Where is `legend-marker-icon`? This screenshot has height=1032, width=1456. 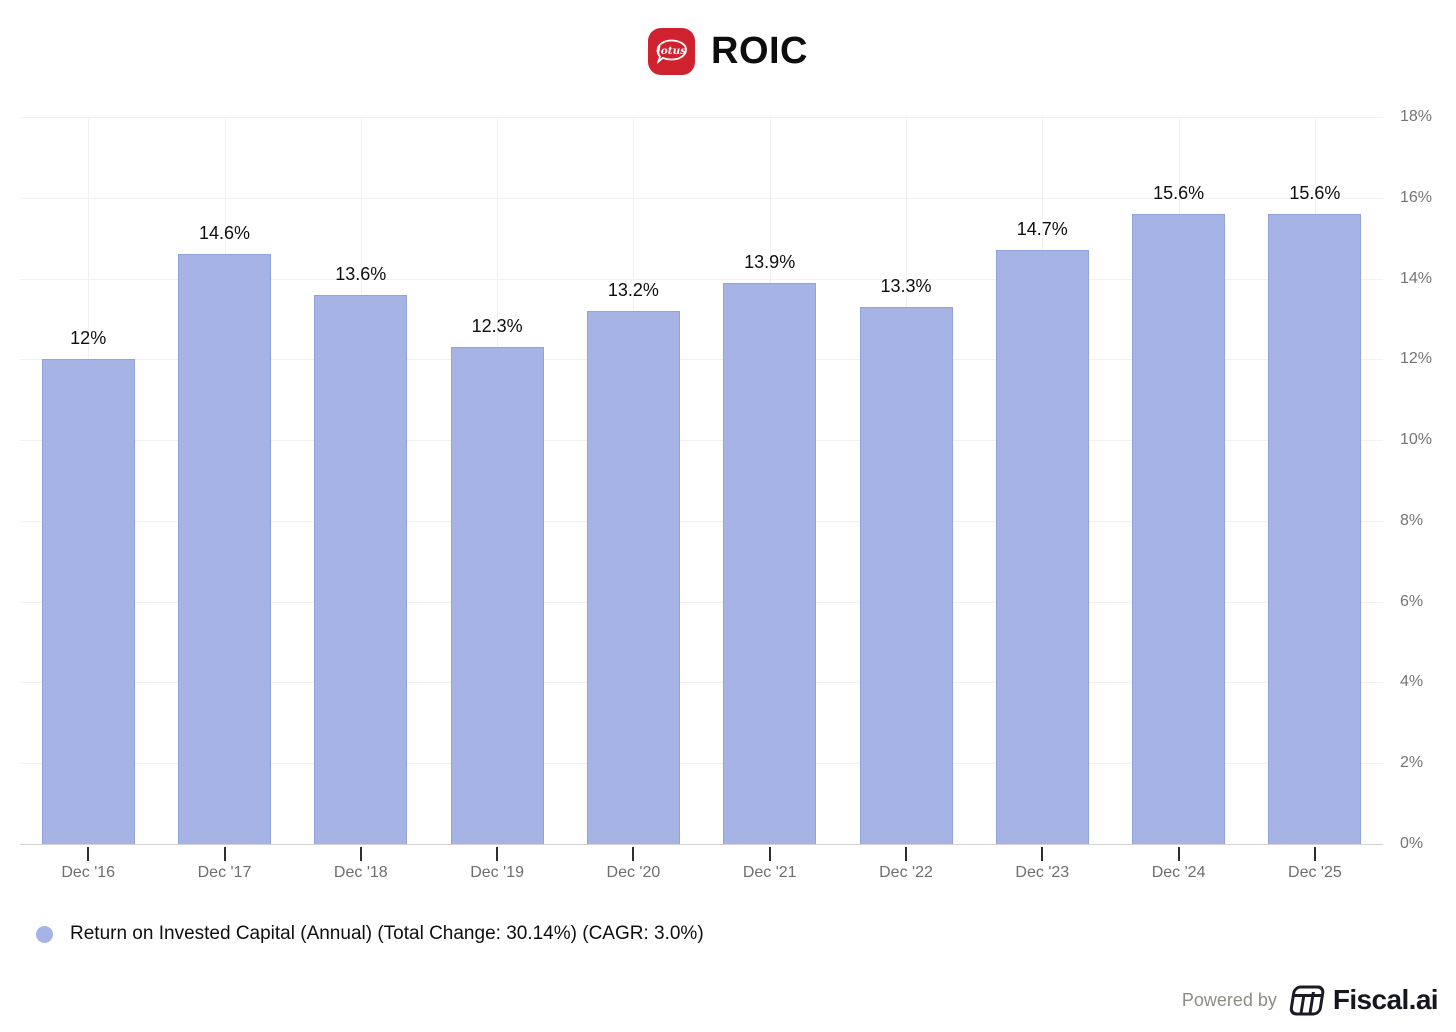 legend-marker-icon is located at coordinates (44, 934).